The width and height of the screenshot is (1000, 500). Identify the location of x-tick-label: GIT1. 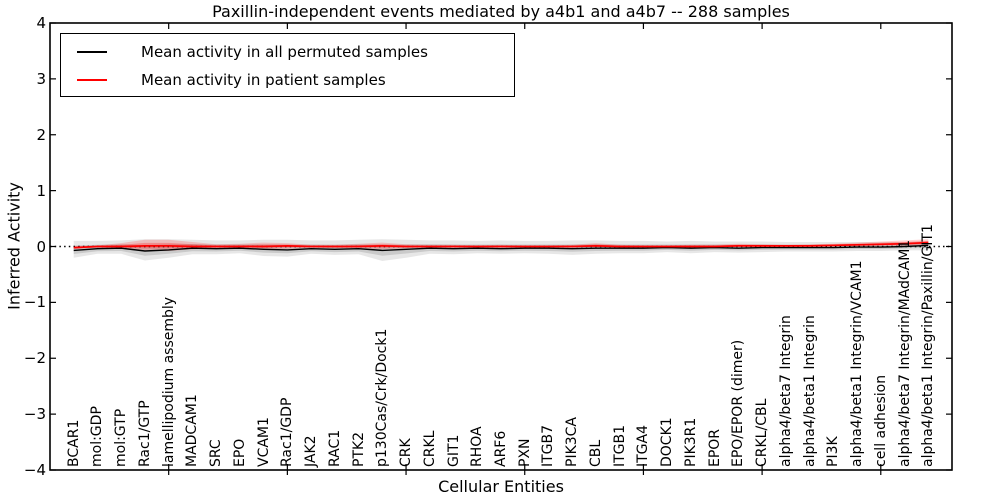
(453, 450).